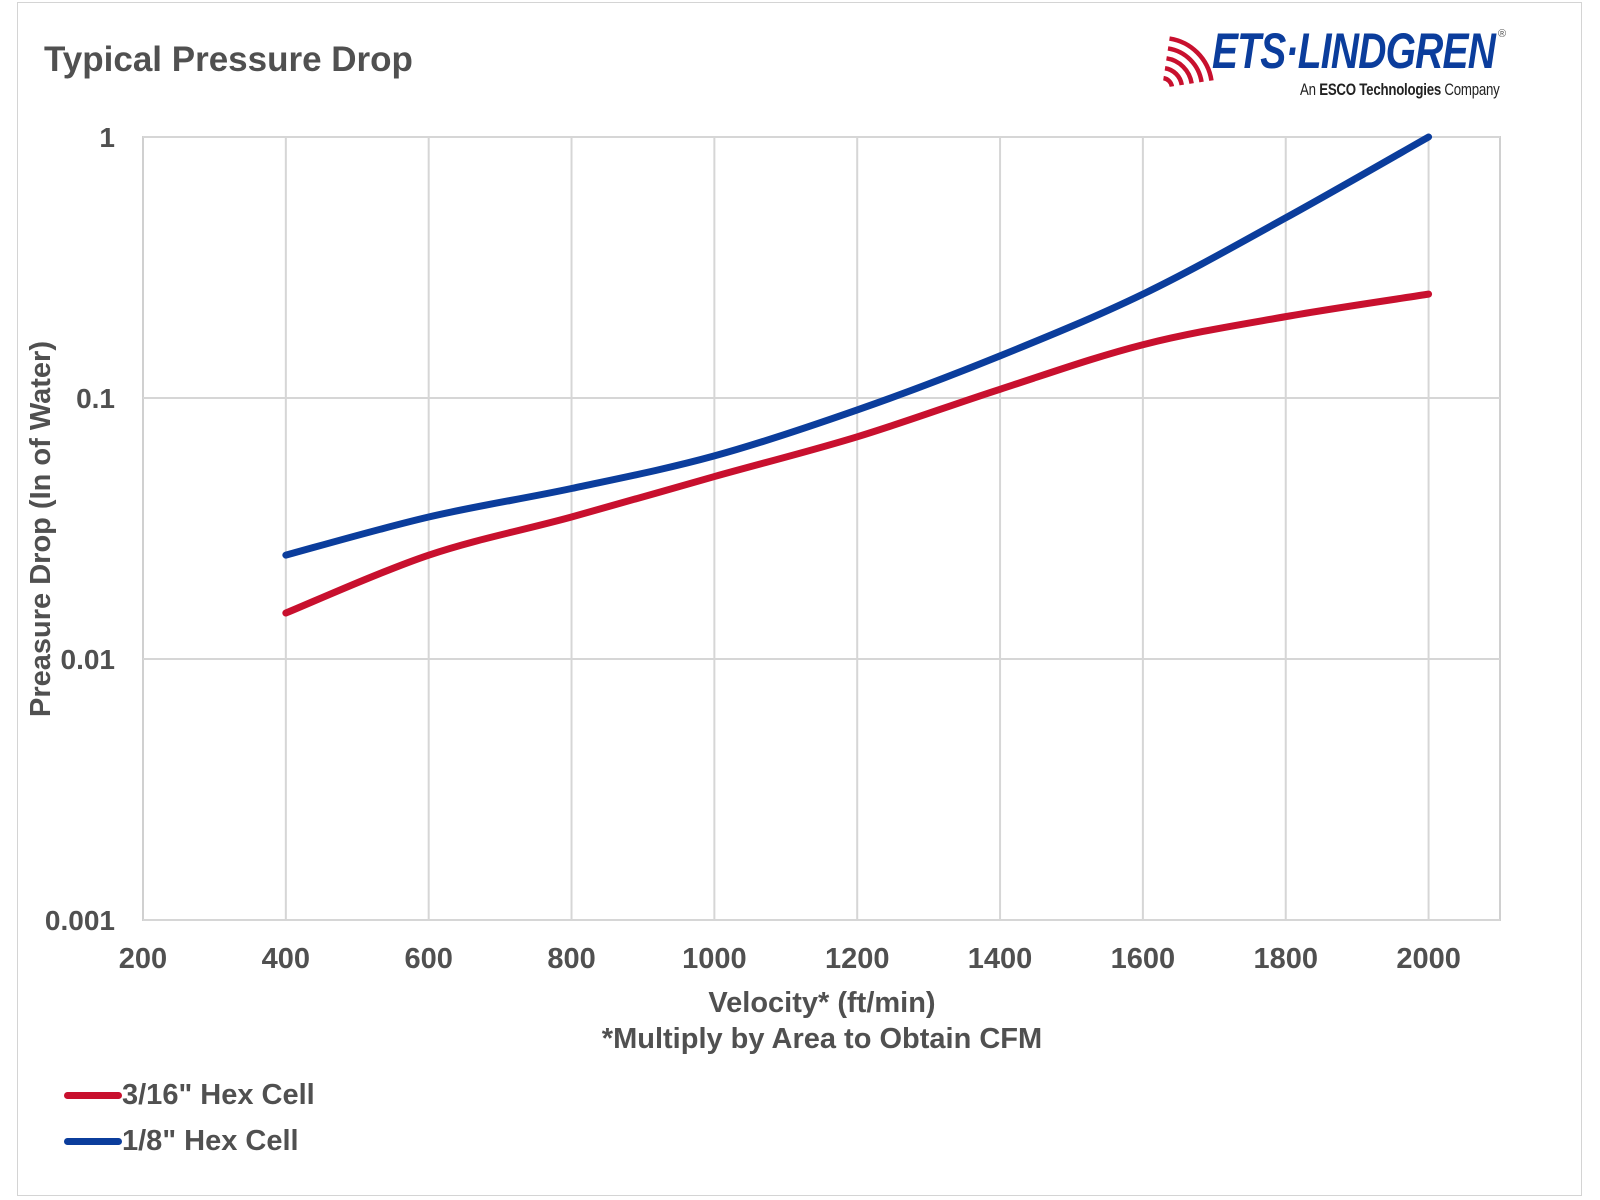 The image size is (1600, 1200). I want to click on y-axis-label: Preasure Drop (In of Water), so click(41, 529).